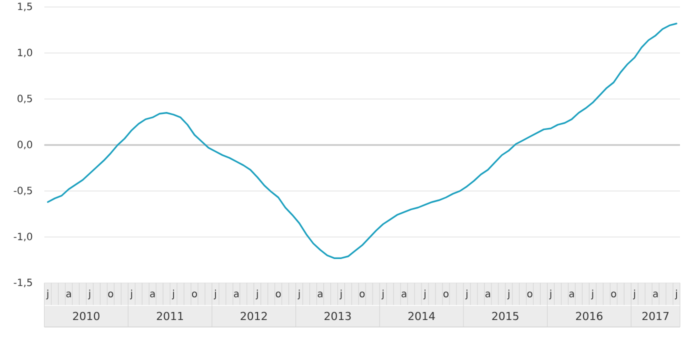  What do you see at coordinates (86, 316) in the screenshot?
I see `text: 2010` at bounding box center [86, 316].